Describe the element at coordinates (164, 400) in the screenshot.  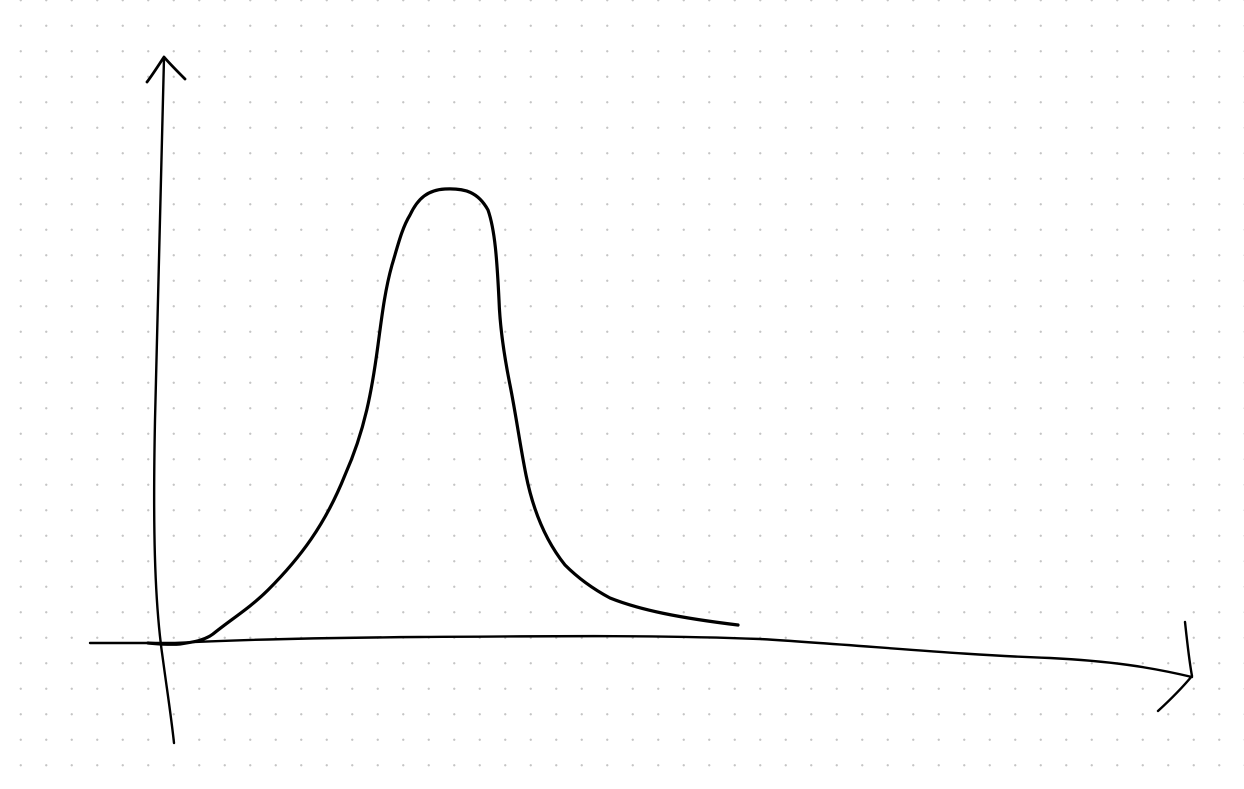
I see `y-axis-line` at that location.